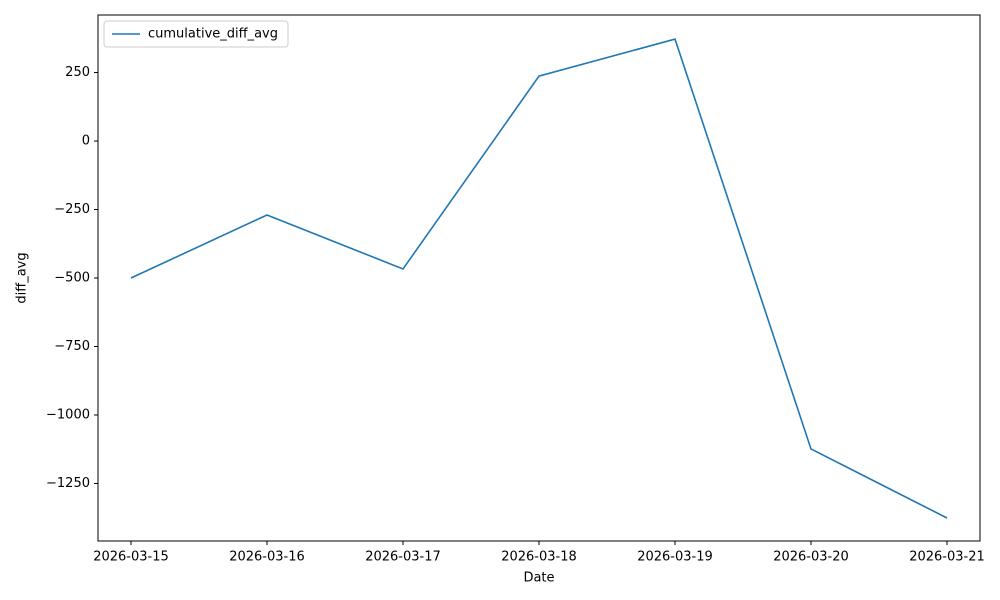 This screenshot has height=600, width=1000. I want to click on legend-label: cumulative_diff_avg, so click(213, 34).